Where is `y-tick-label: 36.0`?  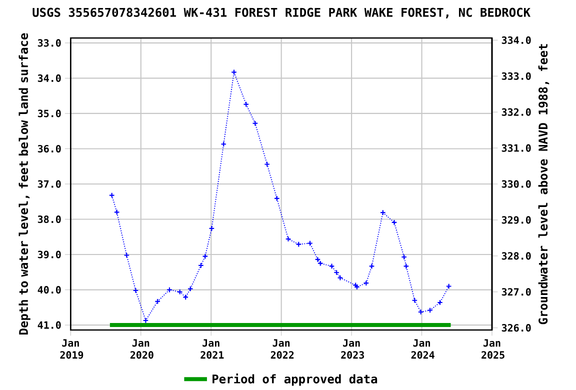 y-tick-label: 36.0 is located at coordinates (49, 148).